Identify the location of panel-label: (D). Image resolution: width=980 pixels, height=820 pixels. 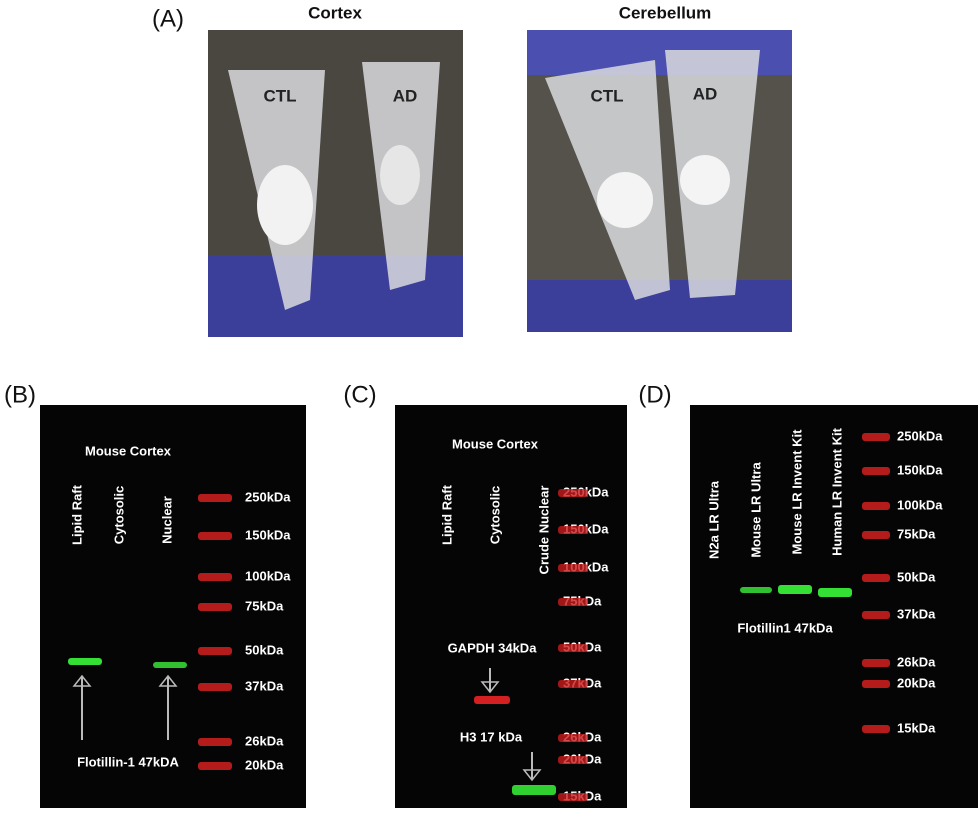
(654, 394).